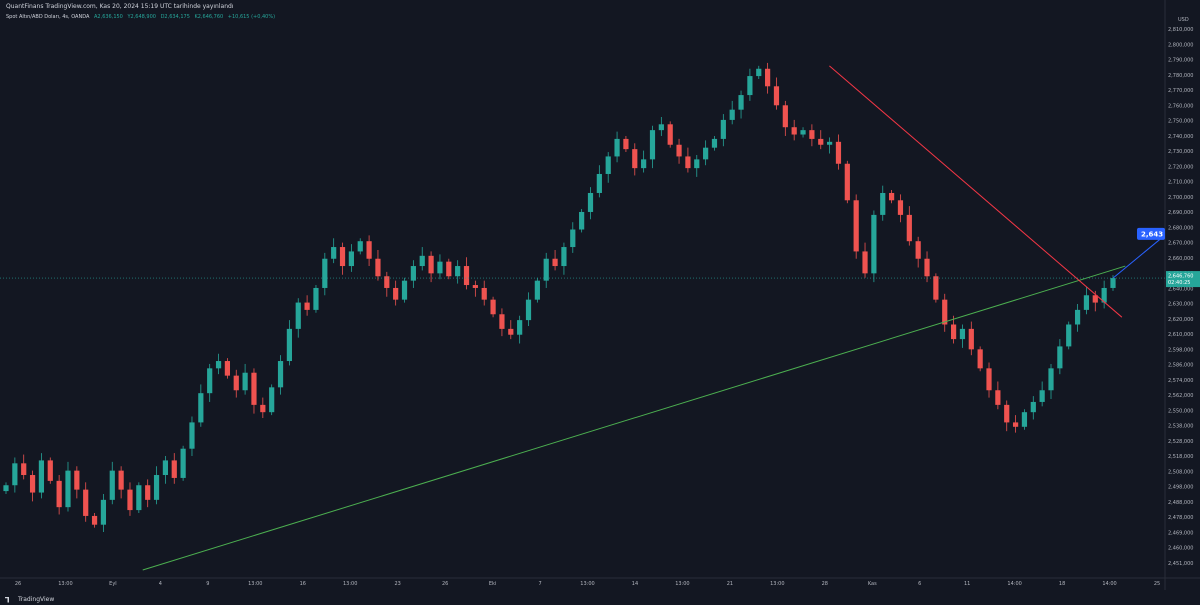 This screenshot has width=1200, height=605. I want to click on projection-badge, so click(1151, 233).